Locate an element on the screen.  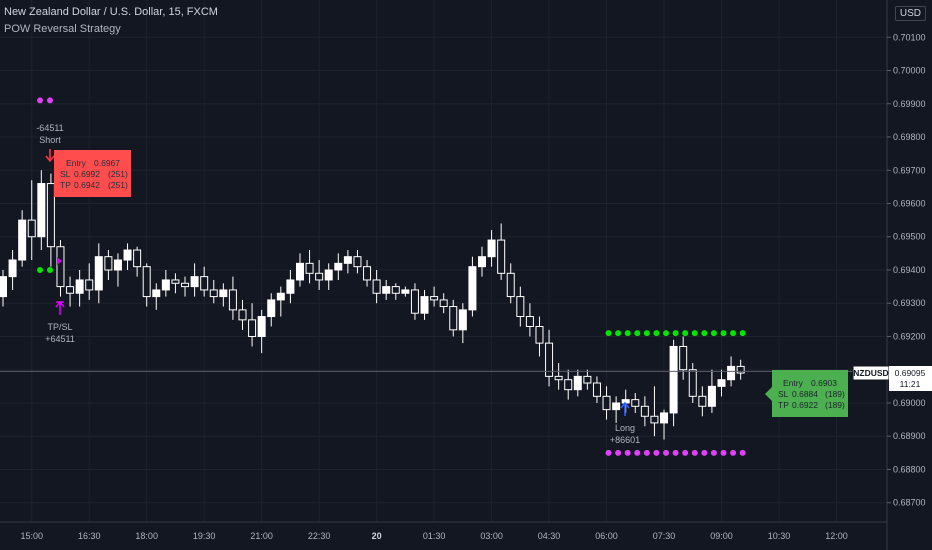
symbol-tag: NZDUSD is located at coordinates (870, 373).